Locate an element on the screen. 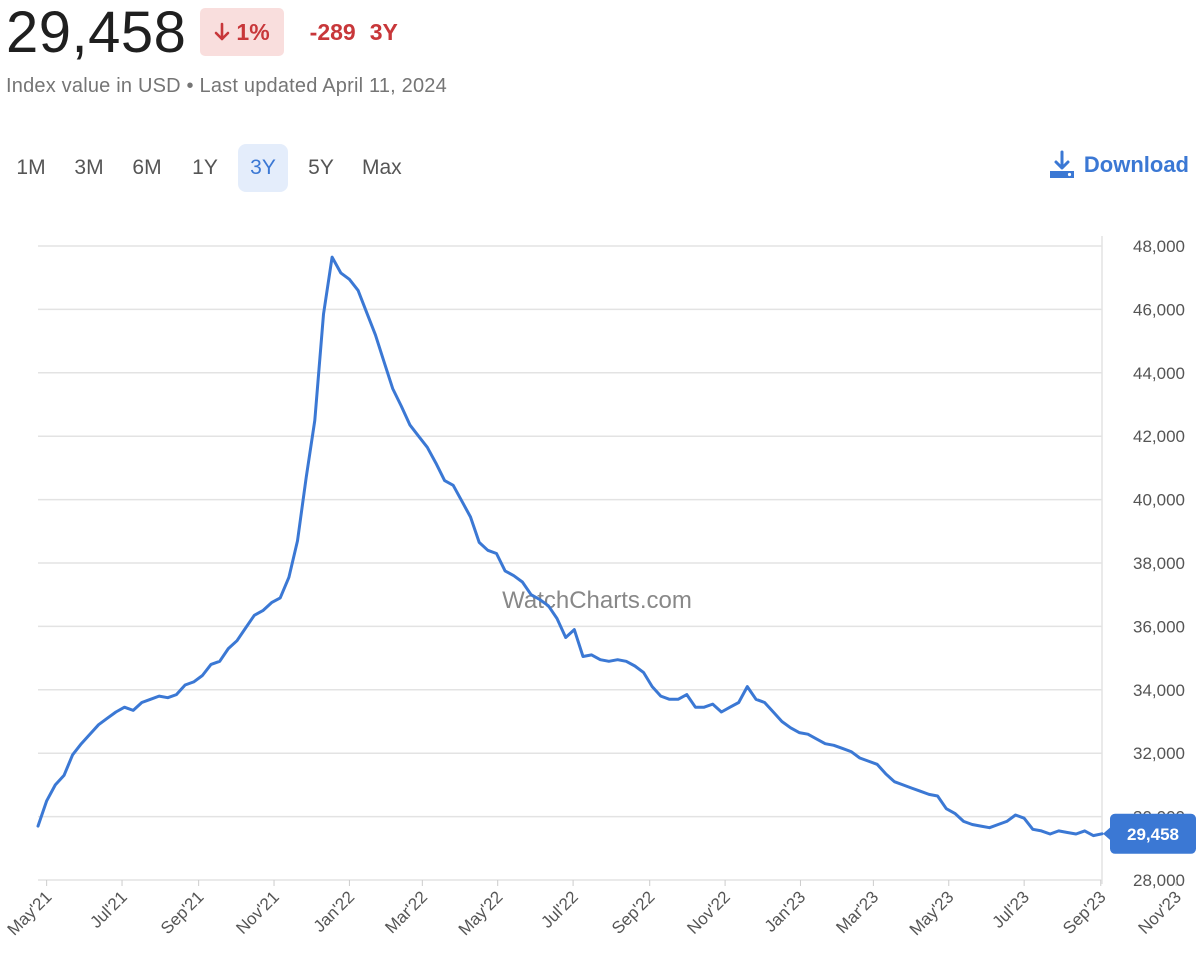 The width and height of the screenshot is (1200, 968). last-value-label: 29,458 is located at coordinates (1153, 834).